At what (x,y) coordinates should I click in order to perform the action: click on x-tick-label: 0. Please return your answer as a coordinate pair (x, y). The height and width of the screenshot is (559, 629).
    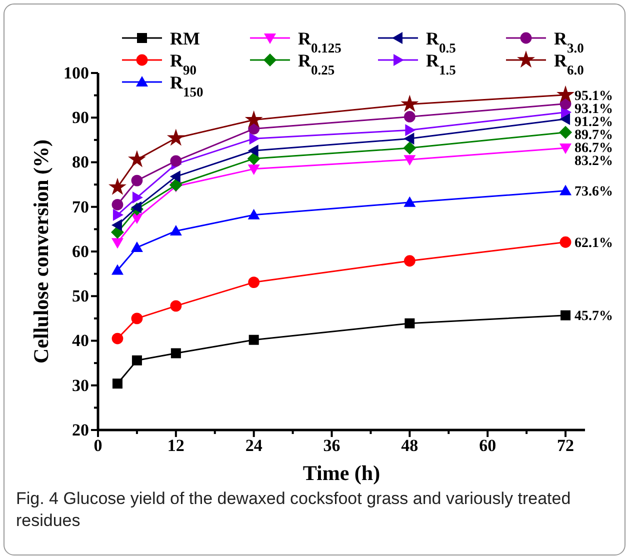
    Looking at the image, I should click on (98, 446).